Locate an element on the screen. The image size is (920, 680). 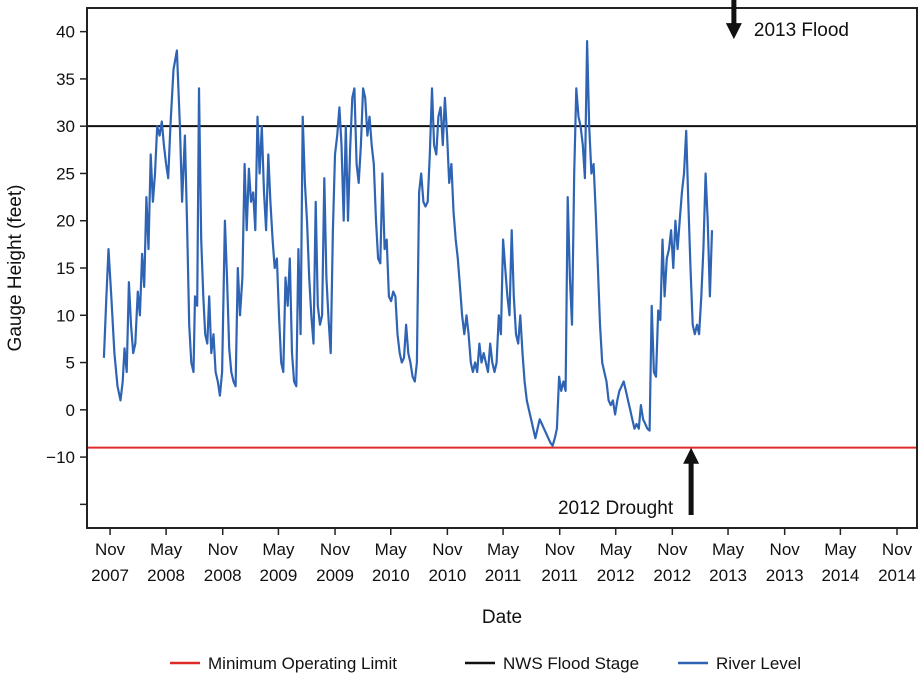
legend-label: NWS Flood Stage is located at coordinates (571, 663).